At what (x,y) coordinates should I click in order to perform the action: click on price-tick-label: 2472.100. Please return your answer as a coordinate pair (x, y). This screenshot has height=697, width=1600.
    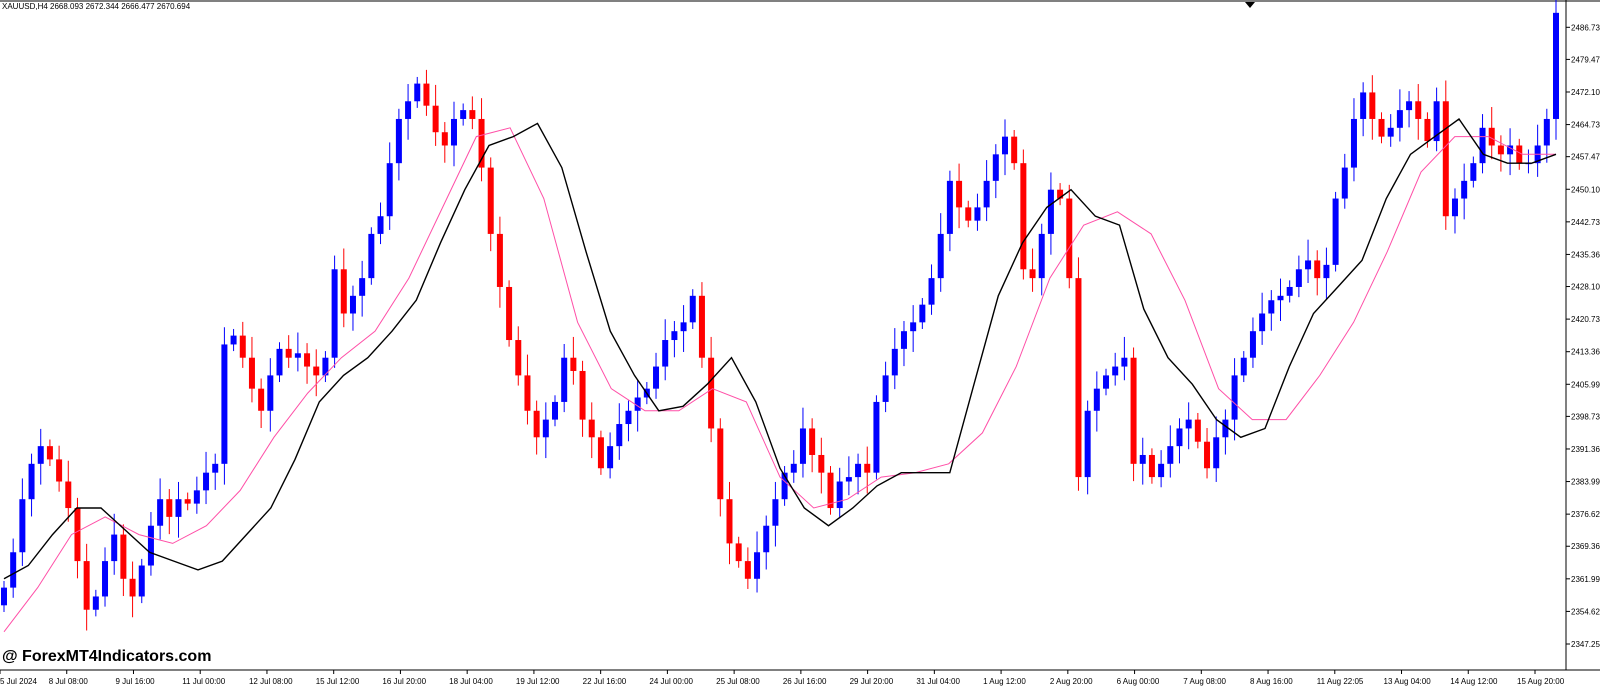
    Looking at the image, I should click on (1585, 92).